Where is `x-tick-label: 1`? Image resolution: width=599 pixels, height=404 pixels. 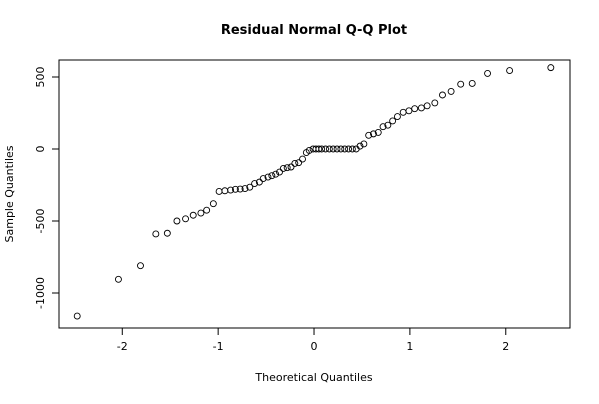 x-tick-label: 1 is located at coordinates (409, 346).